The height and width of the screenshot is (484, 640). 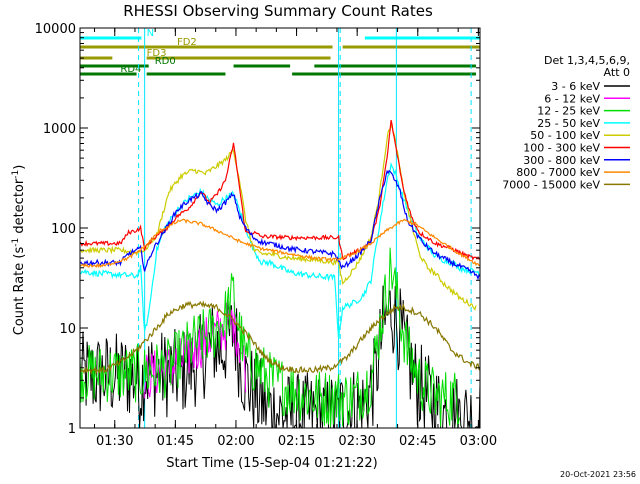 I want to click on y-tick-label-0: 1, so click(x=72, y=429).